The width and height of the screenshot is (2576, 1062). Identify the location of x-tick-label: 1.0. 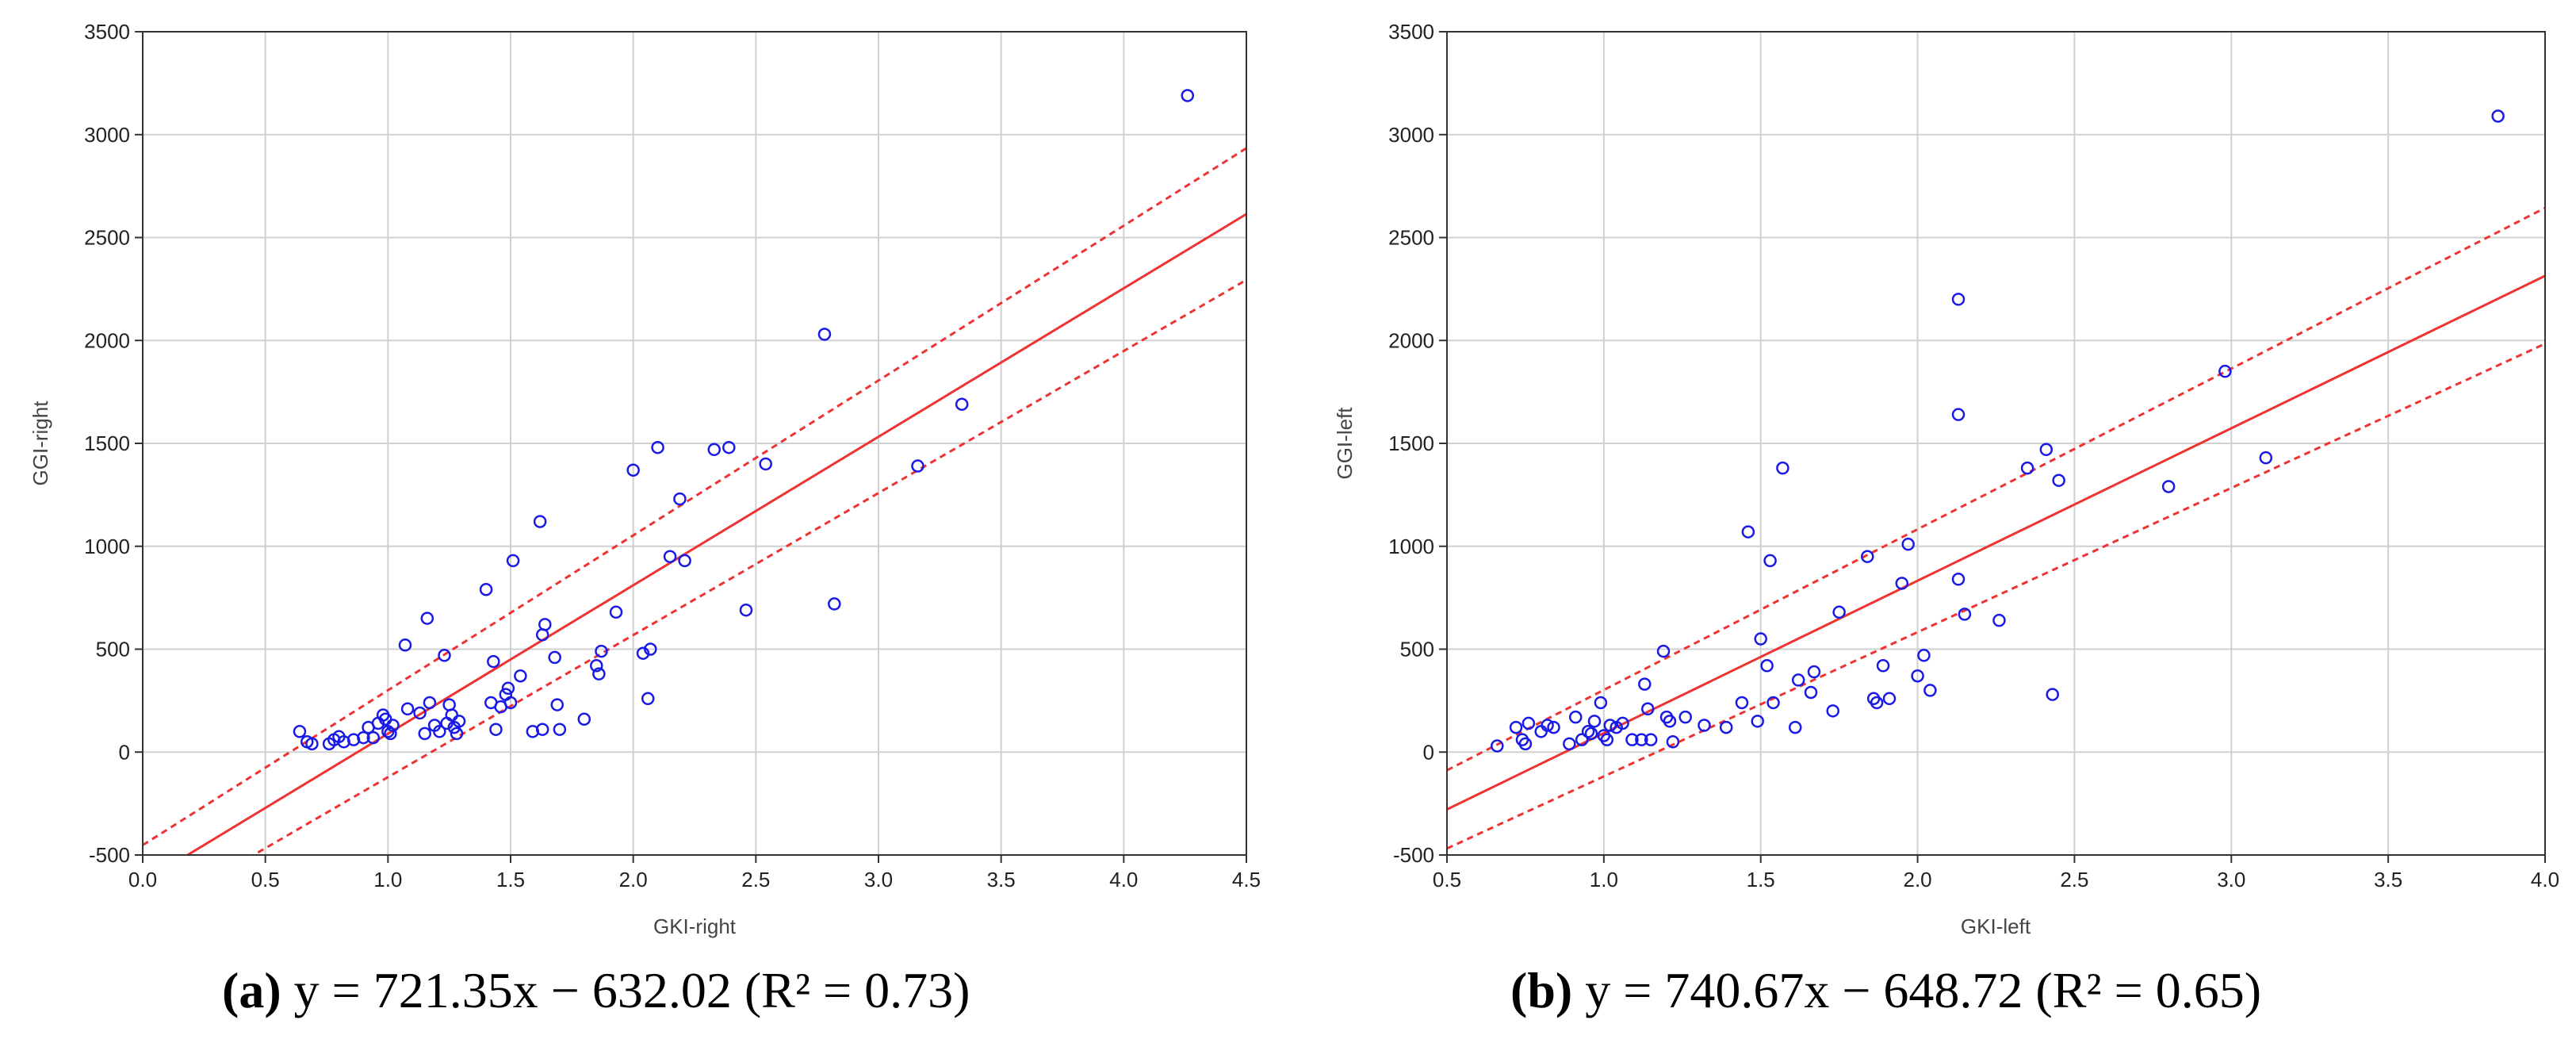
(387, 879).